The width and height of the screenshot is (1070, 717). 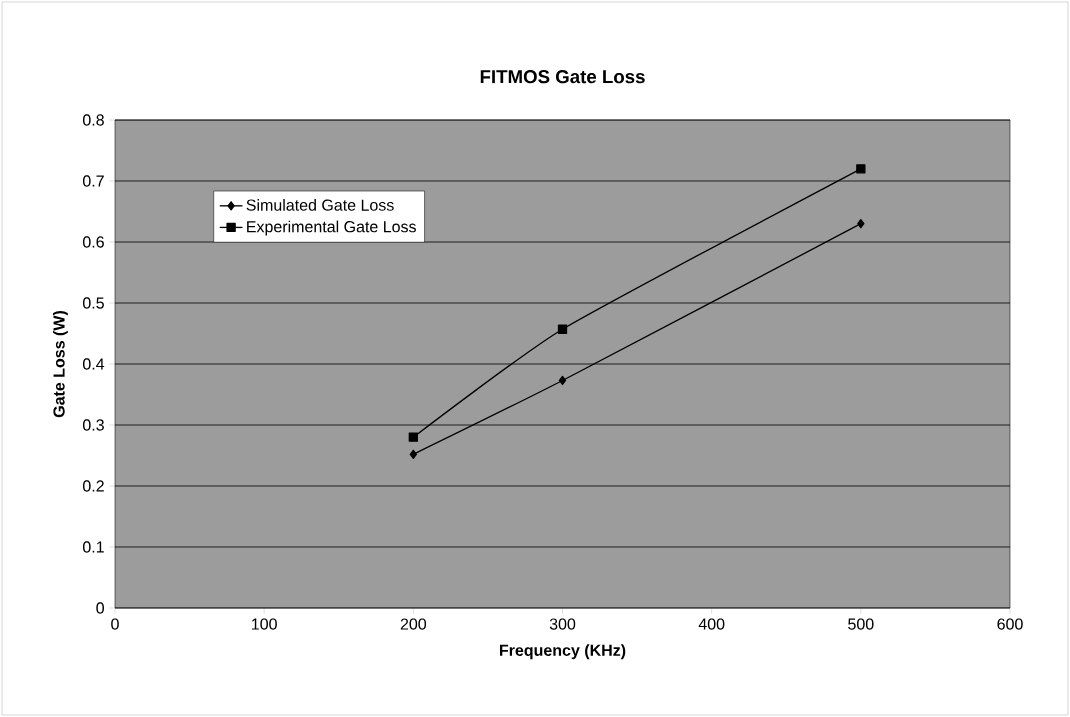 What do you see at coordinates (331, 228) in the screenshot?
I see `legend-label: Experimental Gate Loss` at bounding box center [331, 228].